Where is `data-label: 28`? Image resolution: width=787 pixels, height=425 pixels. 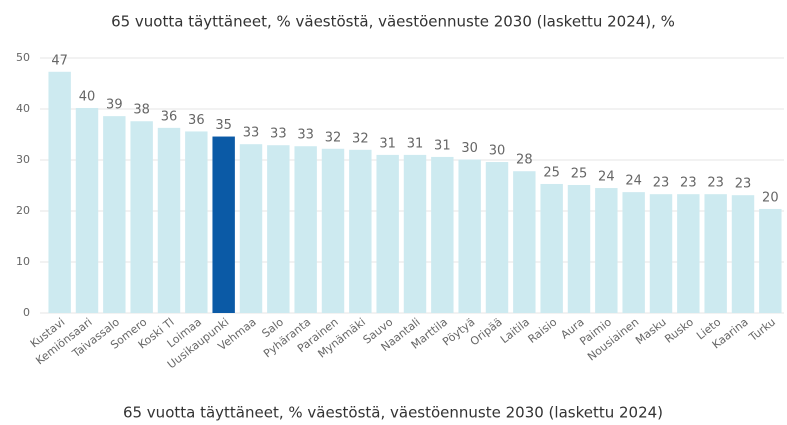 data-label: 28 is located at coordinates (524, 160).